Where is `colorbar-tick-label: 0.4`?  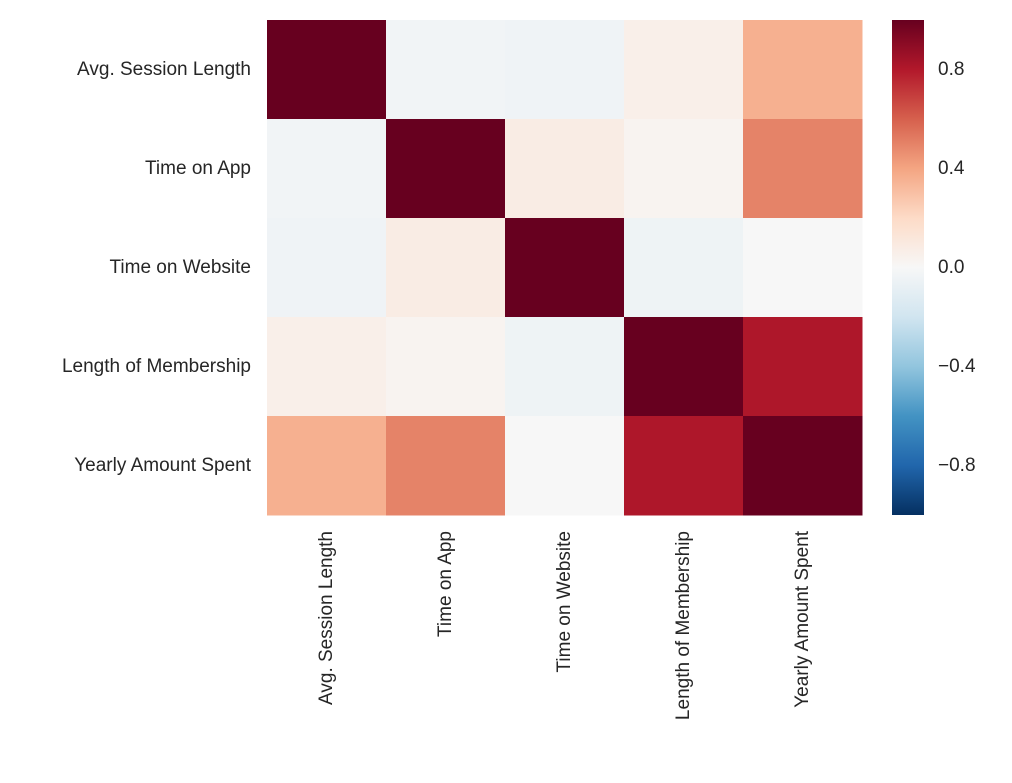 colorbar-tick-label: 0.4 is located at coordinates (951, 168).